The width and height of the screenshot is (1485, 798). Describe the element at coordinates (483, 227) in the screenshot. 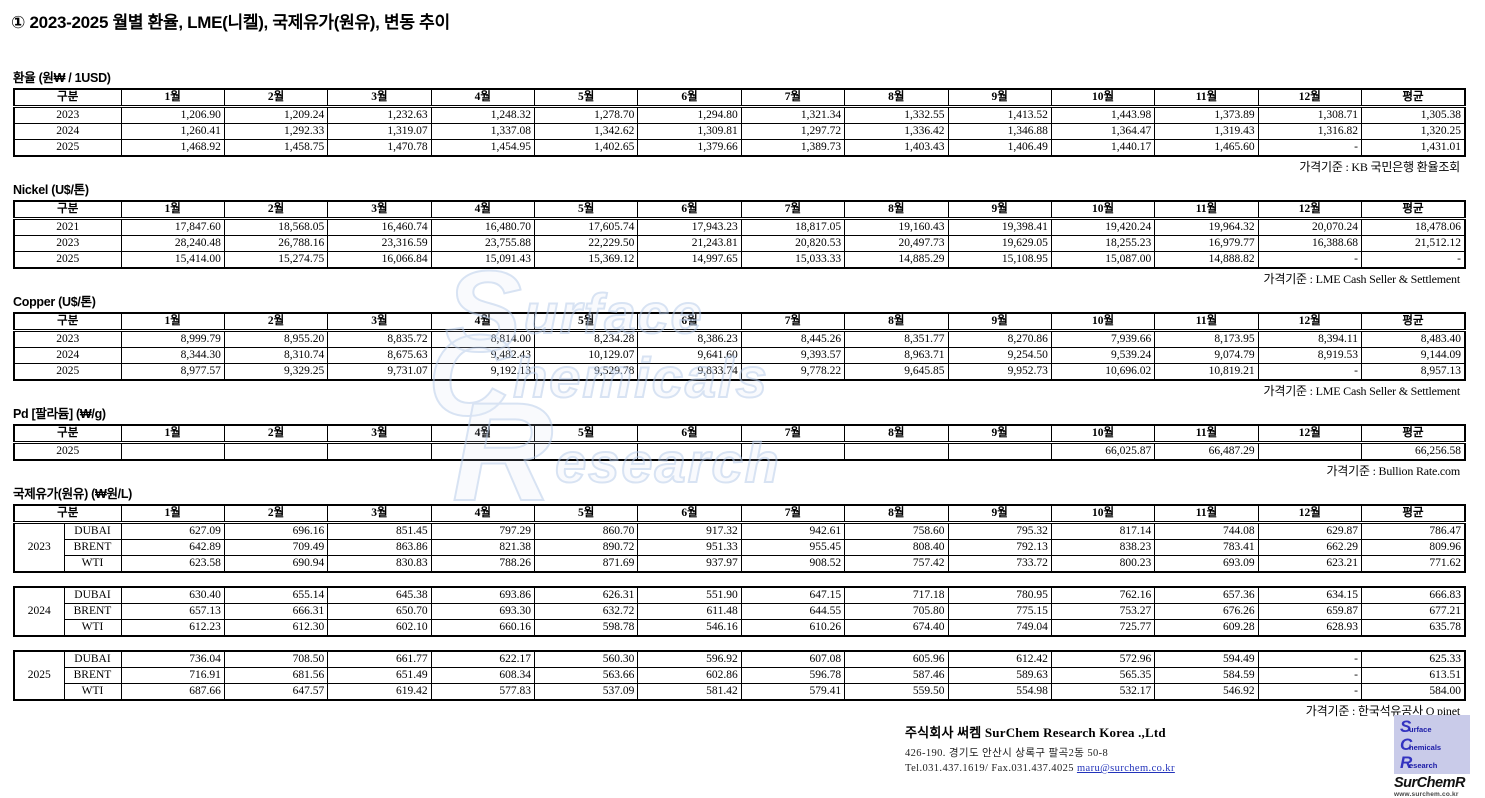

I see `value-cell: 16,480.70` at that location.